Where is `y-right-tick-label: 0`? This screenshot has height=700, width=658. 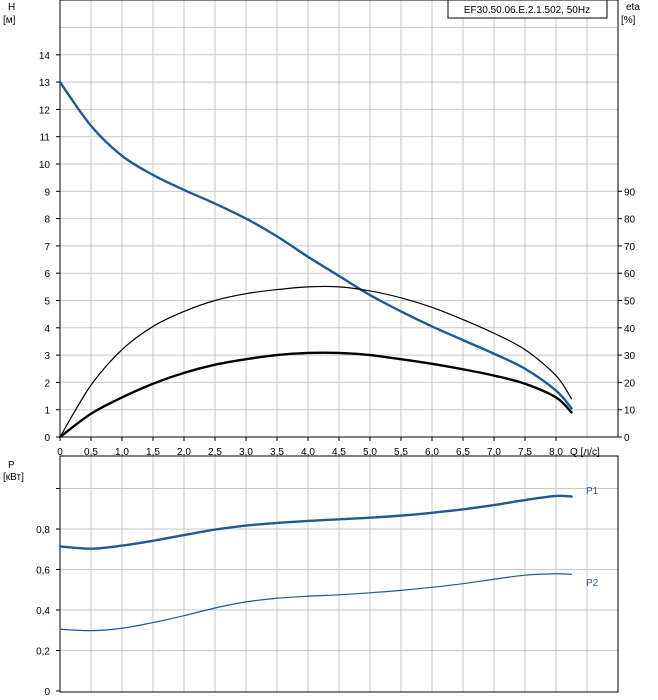
y-right-tick-label: 0 is located at coordinates (627, 438).